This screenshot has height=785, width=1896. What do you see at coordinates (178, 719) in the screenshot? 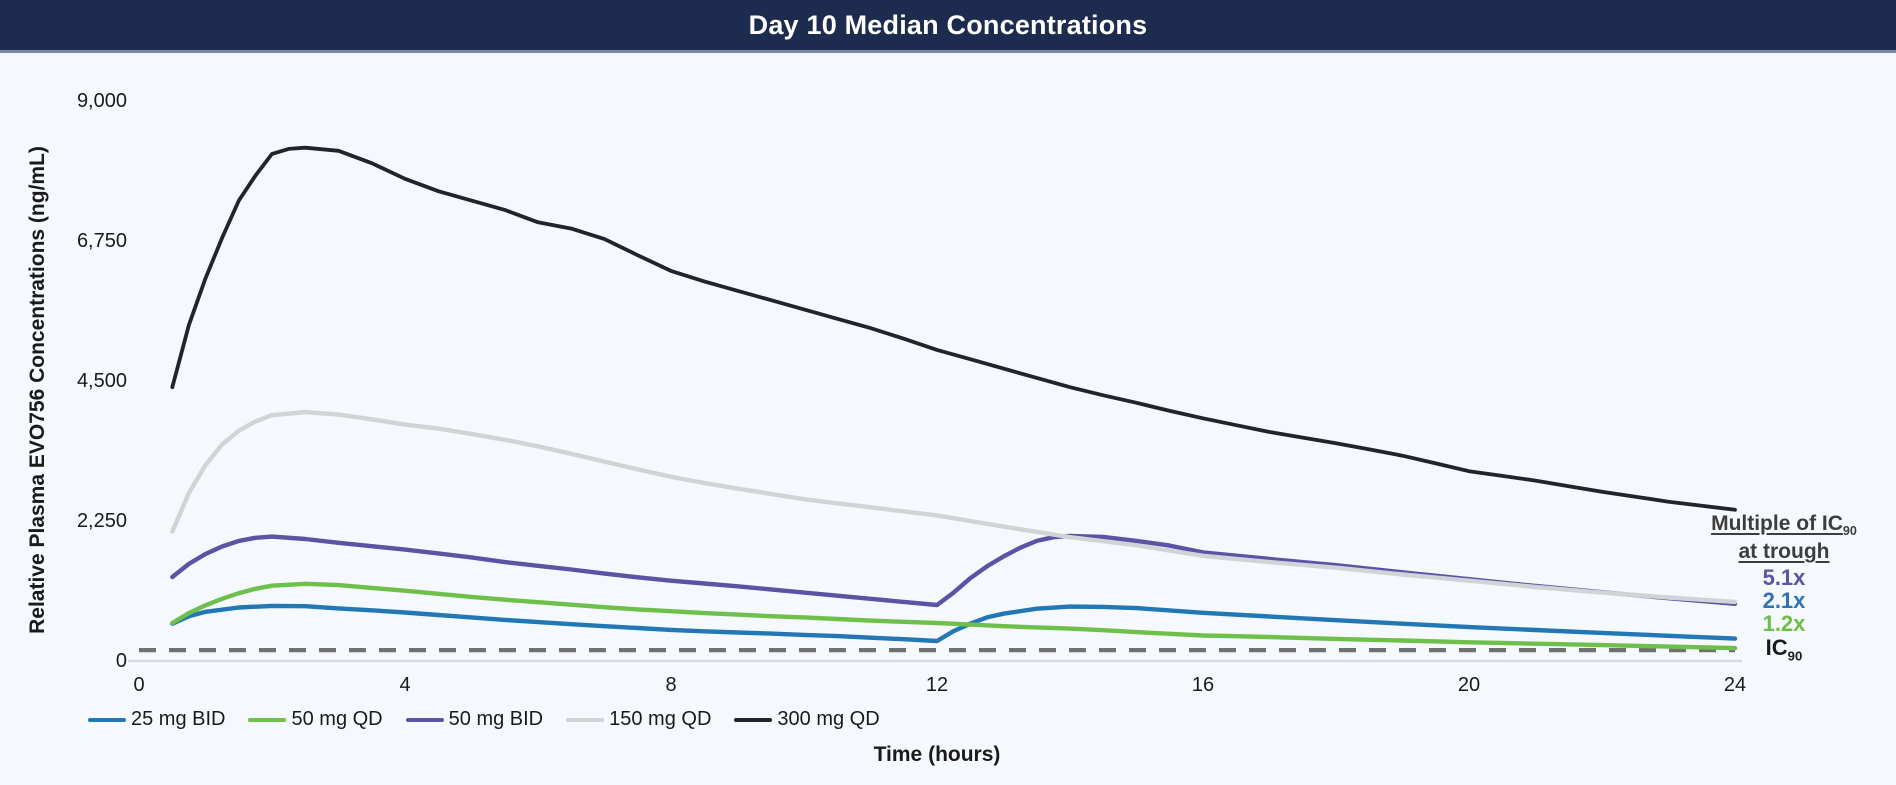
I see `legend-label: 25 mg BID` at bounding box center [178, 719].